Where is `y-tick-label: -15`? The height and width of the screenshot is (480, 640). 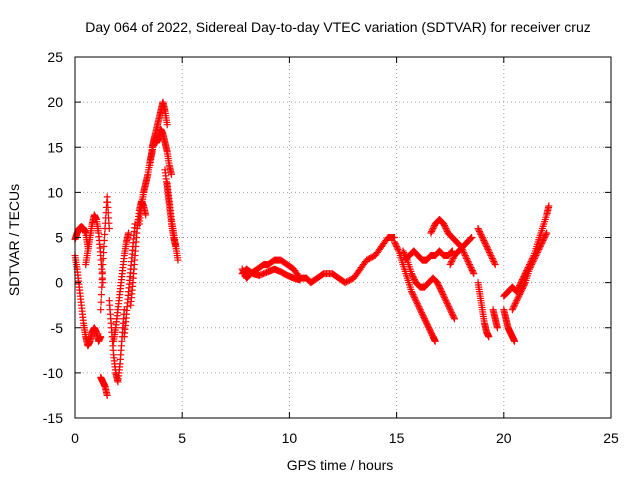
y-tick-label: -15 is located at coordinates (53, 418).